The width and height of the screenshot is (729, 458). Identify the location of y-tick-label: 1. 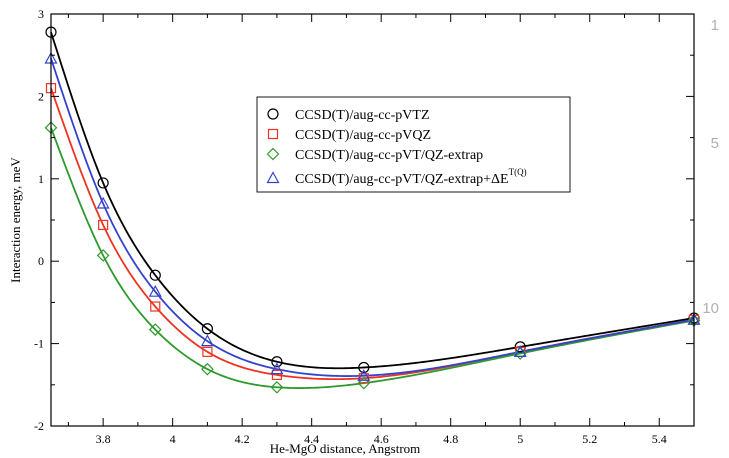
(41, 179).